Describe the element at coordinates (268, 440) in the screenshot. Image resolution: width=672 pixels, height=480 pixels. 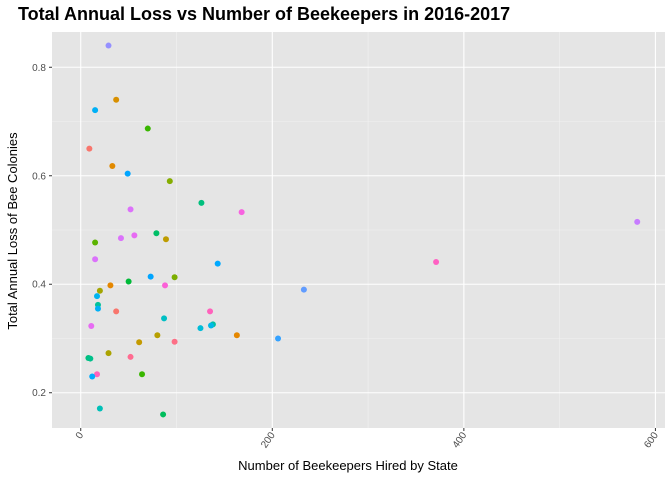
I see `x-tick-label: 200` at that location.